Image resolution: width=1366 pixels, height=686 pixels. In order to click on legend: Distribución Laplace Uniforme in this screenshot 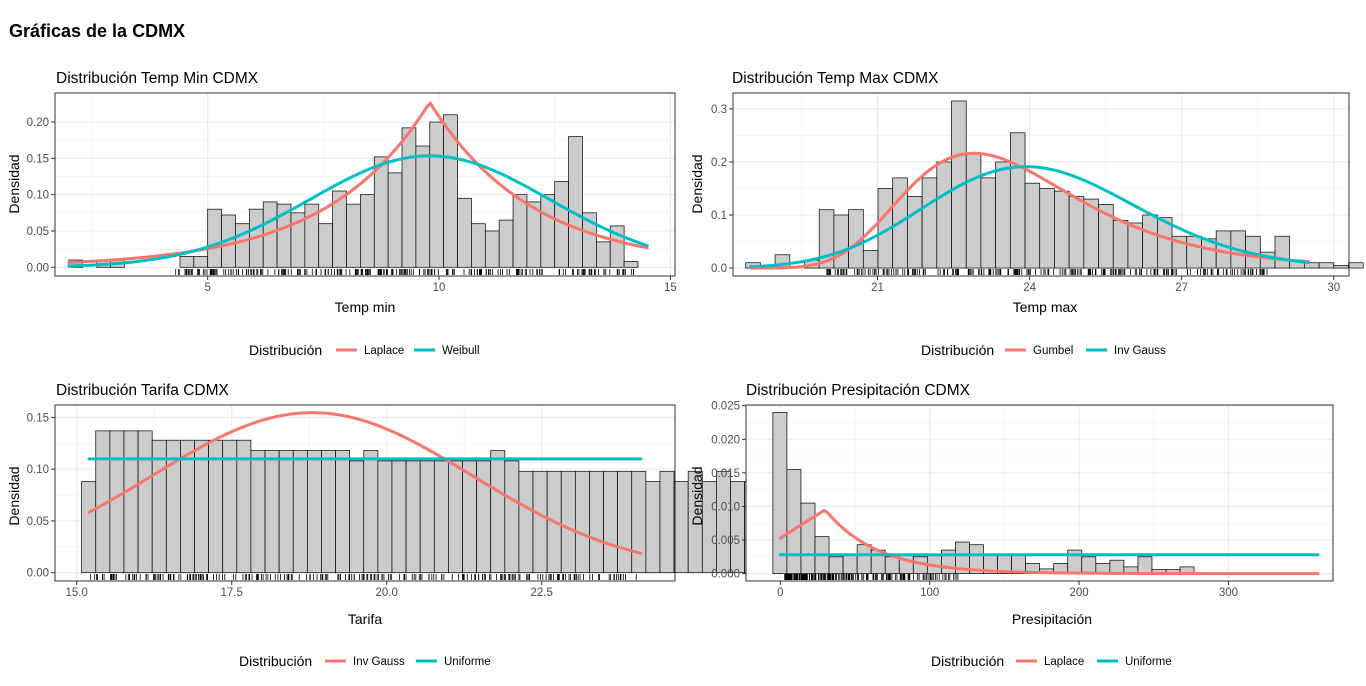, I will do `click(1051, 661)`.